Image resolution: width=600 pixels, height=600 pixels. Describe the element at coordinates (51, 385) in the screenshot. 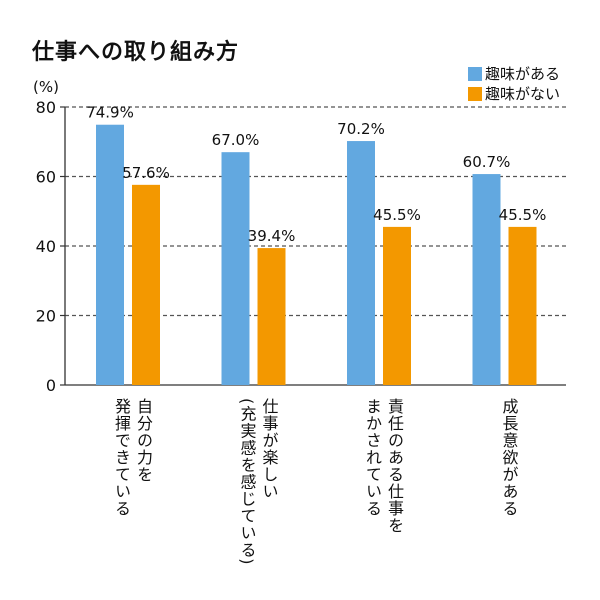

I see `y-tick-label: 0` at that location.